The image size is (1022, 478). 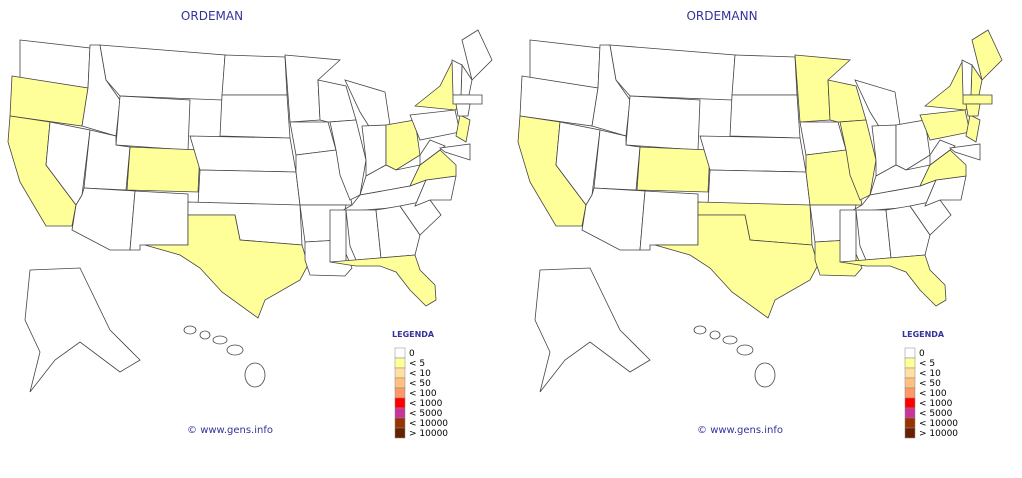 I want to click on map-title: ORDEMAN, so click(x=212, y=16).